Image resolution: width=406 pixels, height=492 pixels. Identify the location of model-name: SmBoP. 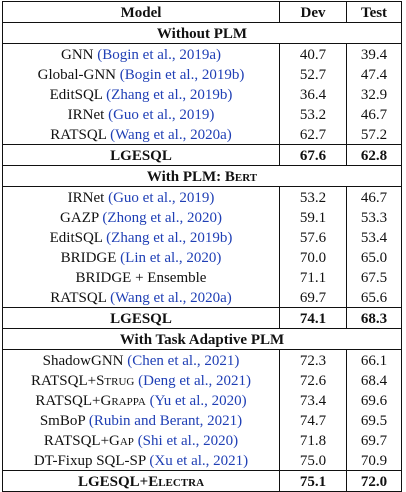
(64, 420).